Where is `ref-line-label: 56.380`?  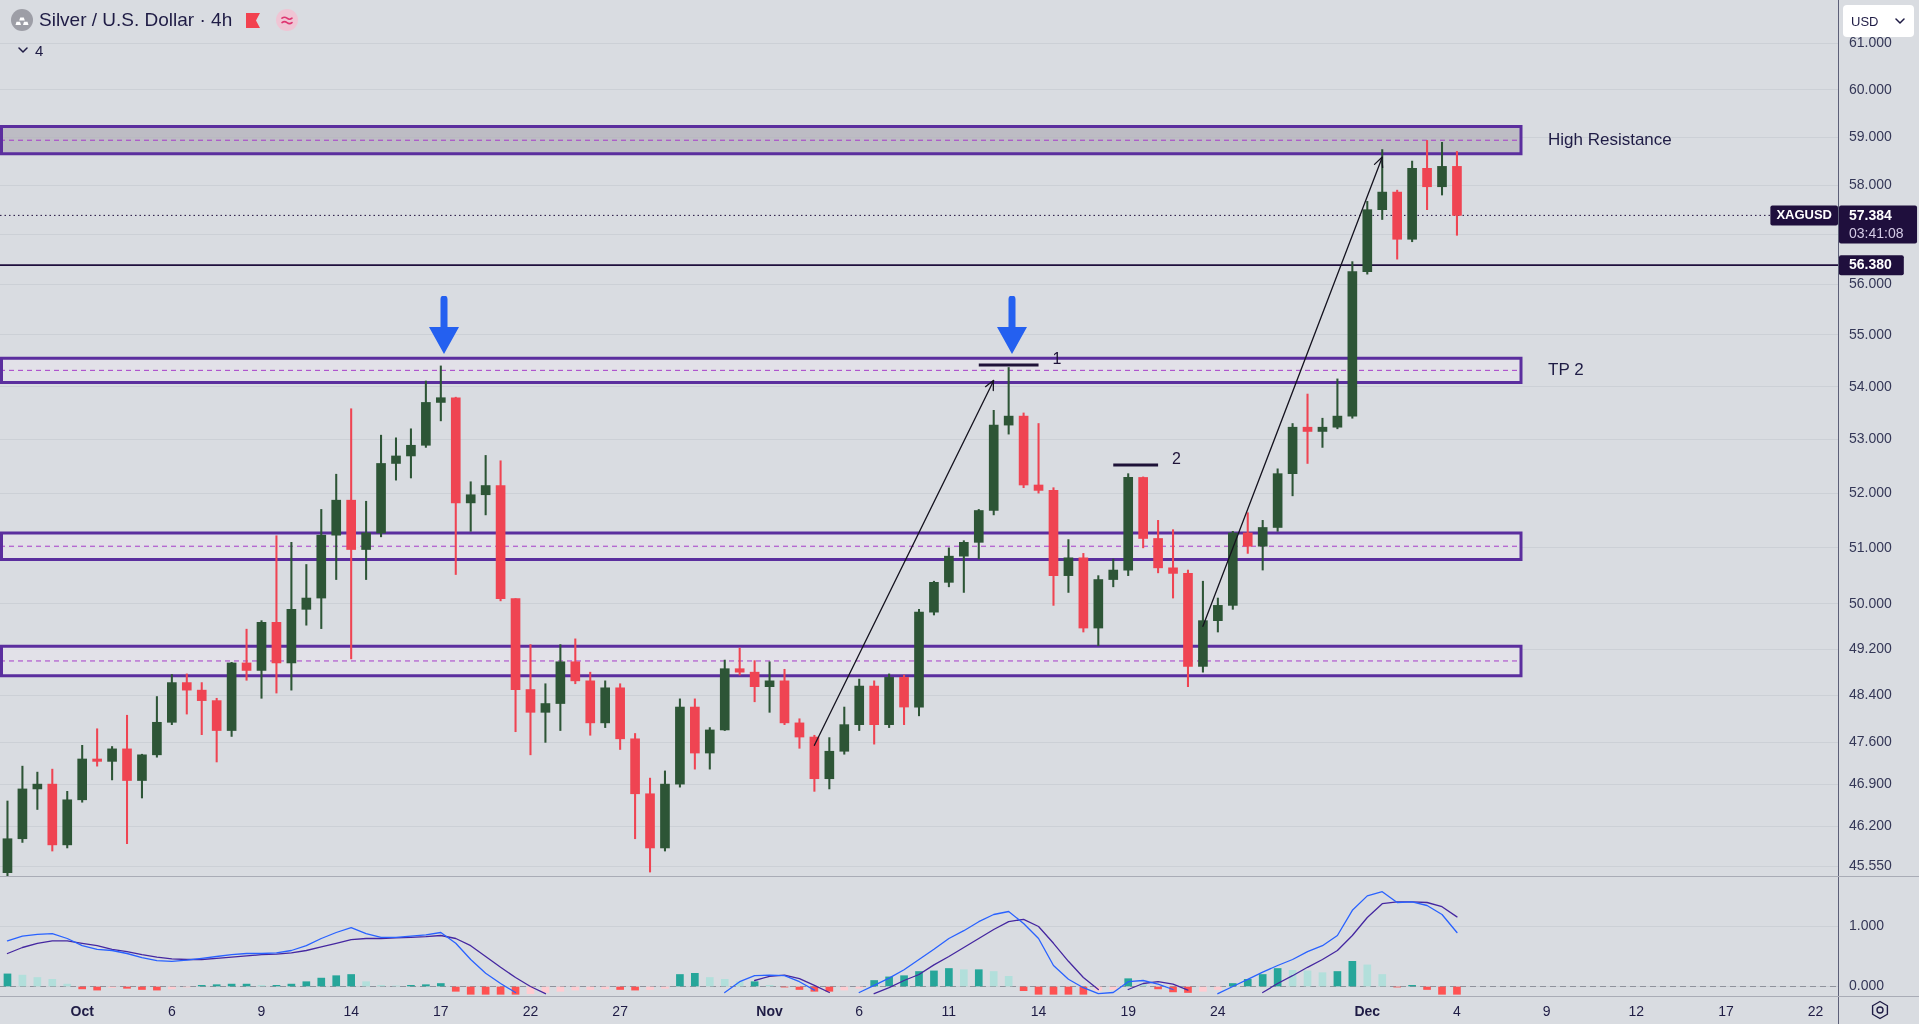
ref-line-label: 56.380 is located at coordinates (1871, 264).